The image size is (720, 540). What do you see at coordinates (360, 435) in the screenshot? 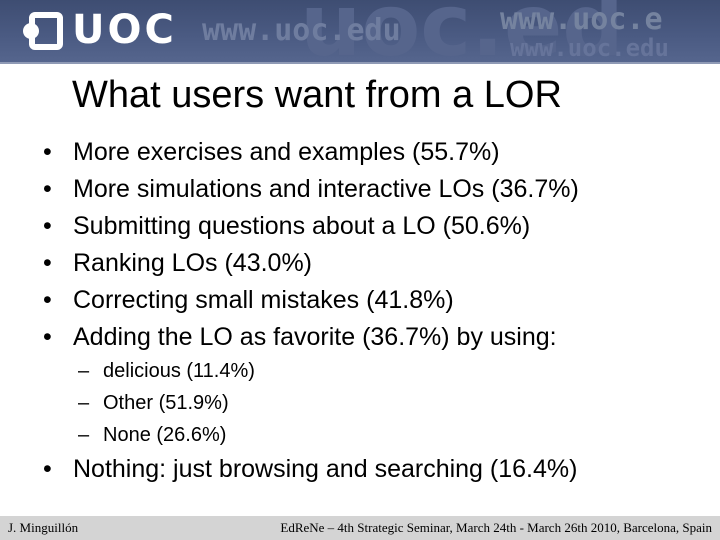
I see `sub-bullet-item: – None (26.6%)` at bounding box center [360, 435].